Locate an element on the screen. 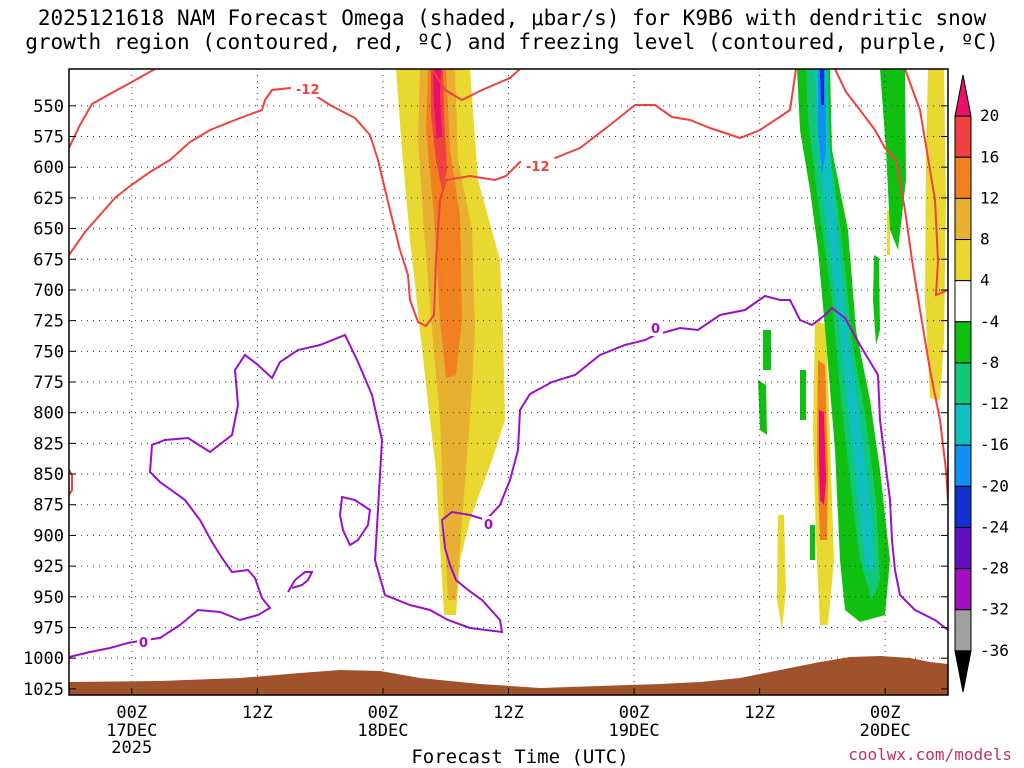 The height and width of the screenshot is (768, 1024). omega-negative-band-far-right is located at coordinates (893, 159).